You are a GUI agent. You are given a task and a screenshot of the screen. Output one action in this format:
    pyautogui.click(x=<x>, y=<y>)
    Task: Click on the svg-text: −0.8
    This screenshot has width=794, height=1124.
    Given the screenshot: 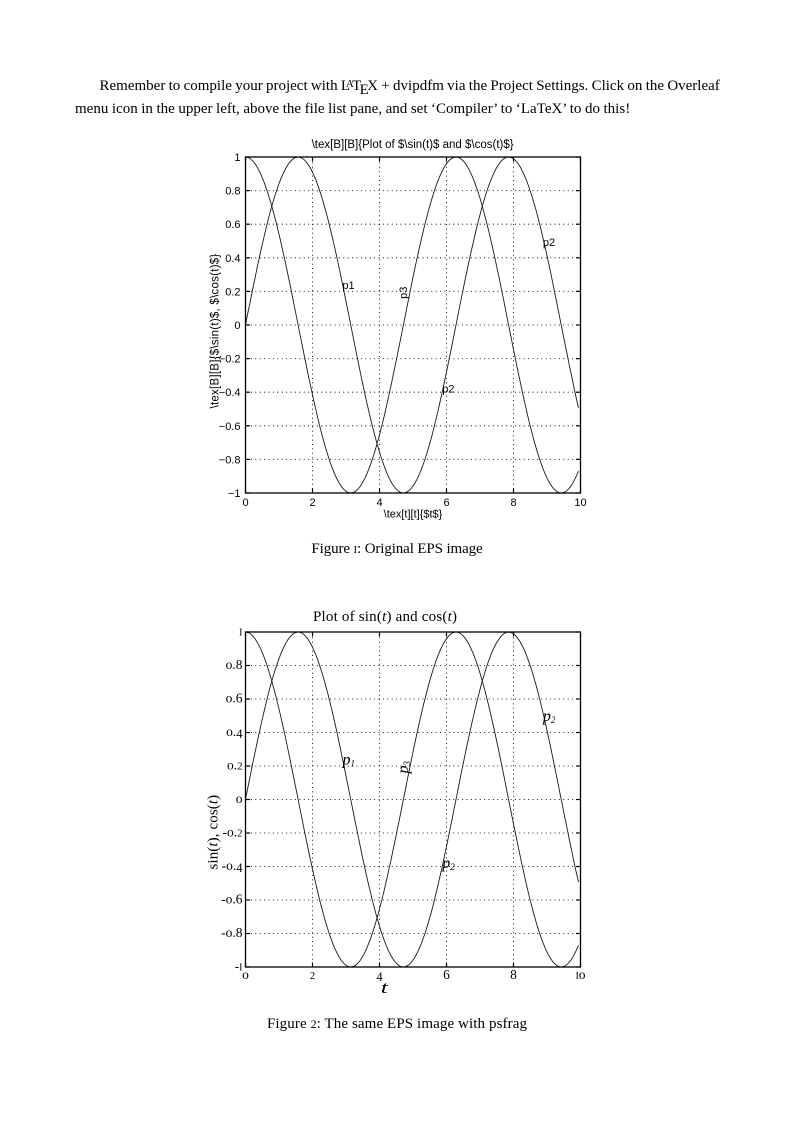 What is the action you would take?
    pyautogui.click(x=230, y=460)
    